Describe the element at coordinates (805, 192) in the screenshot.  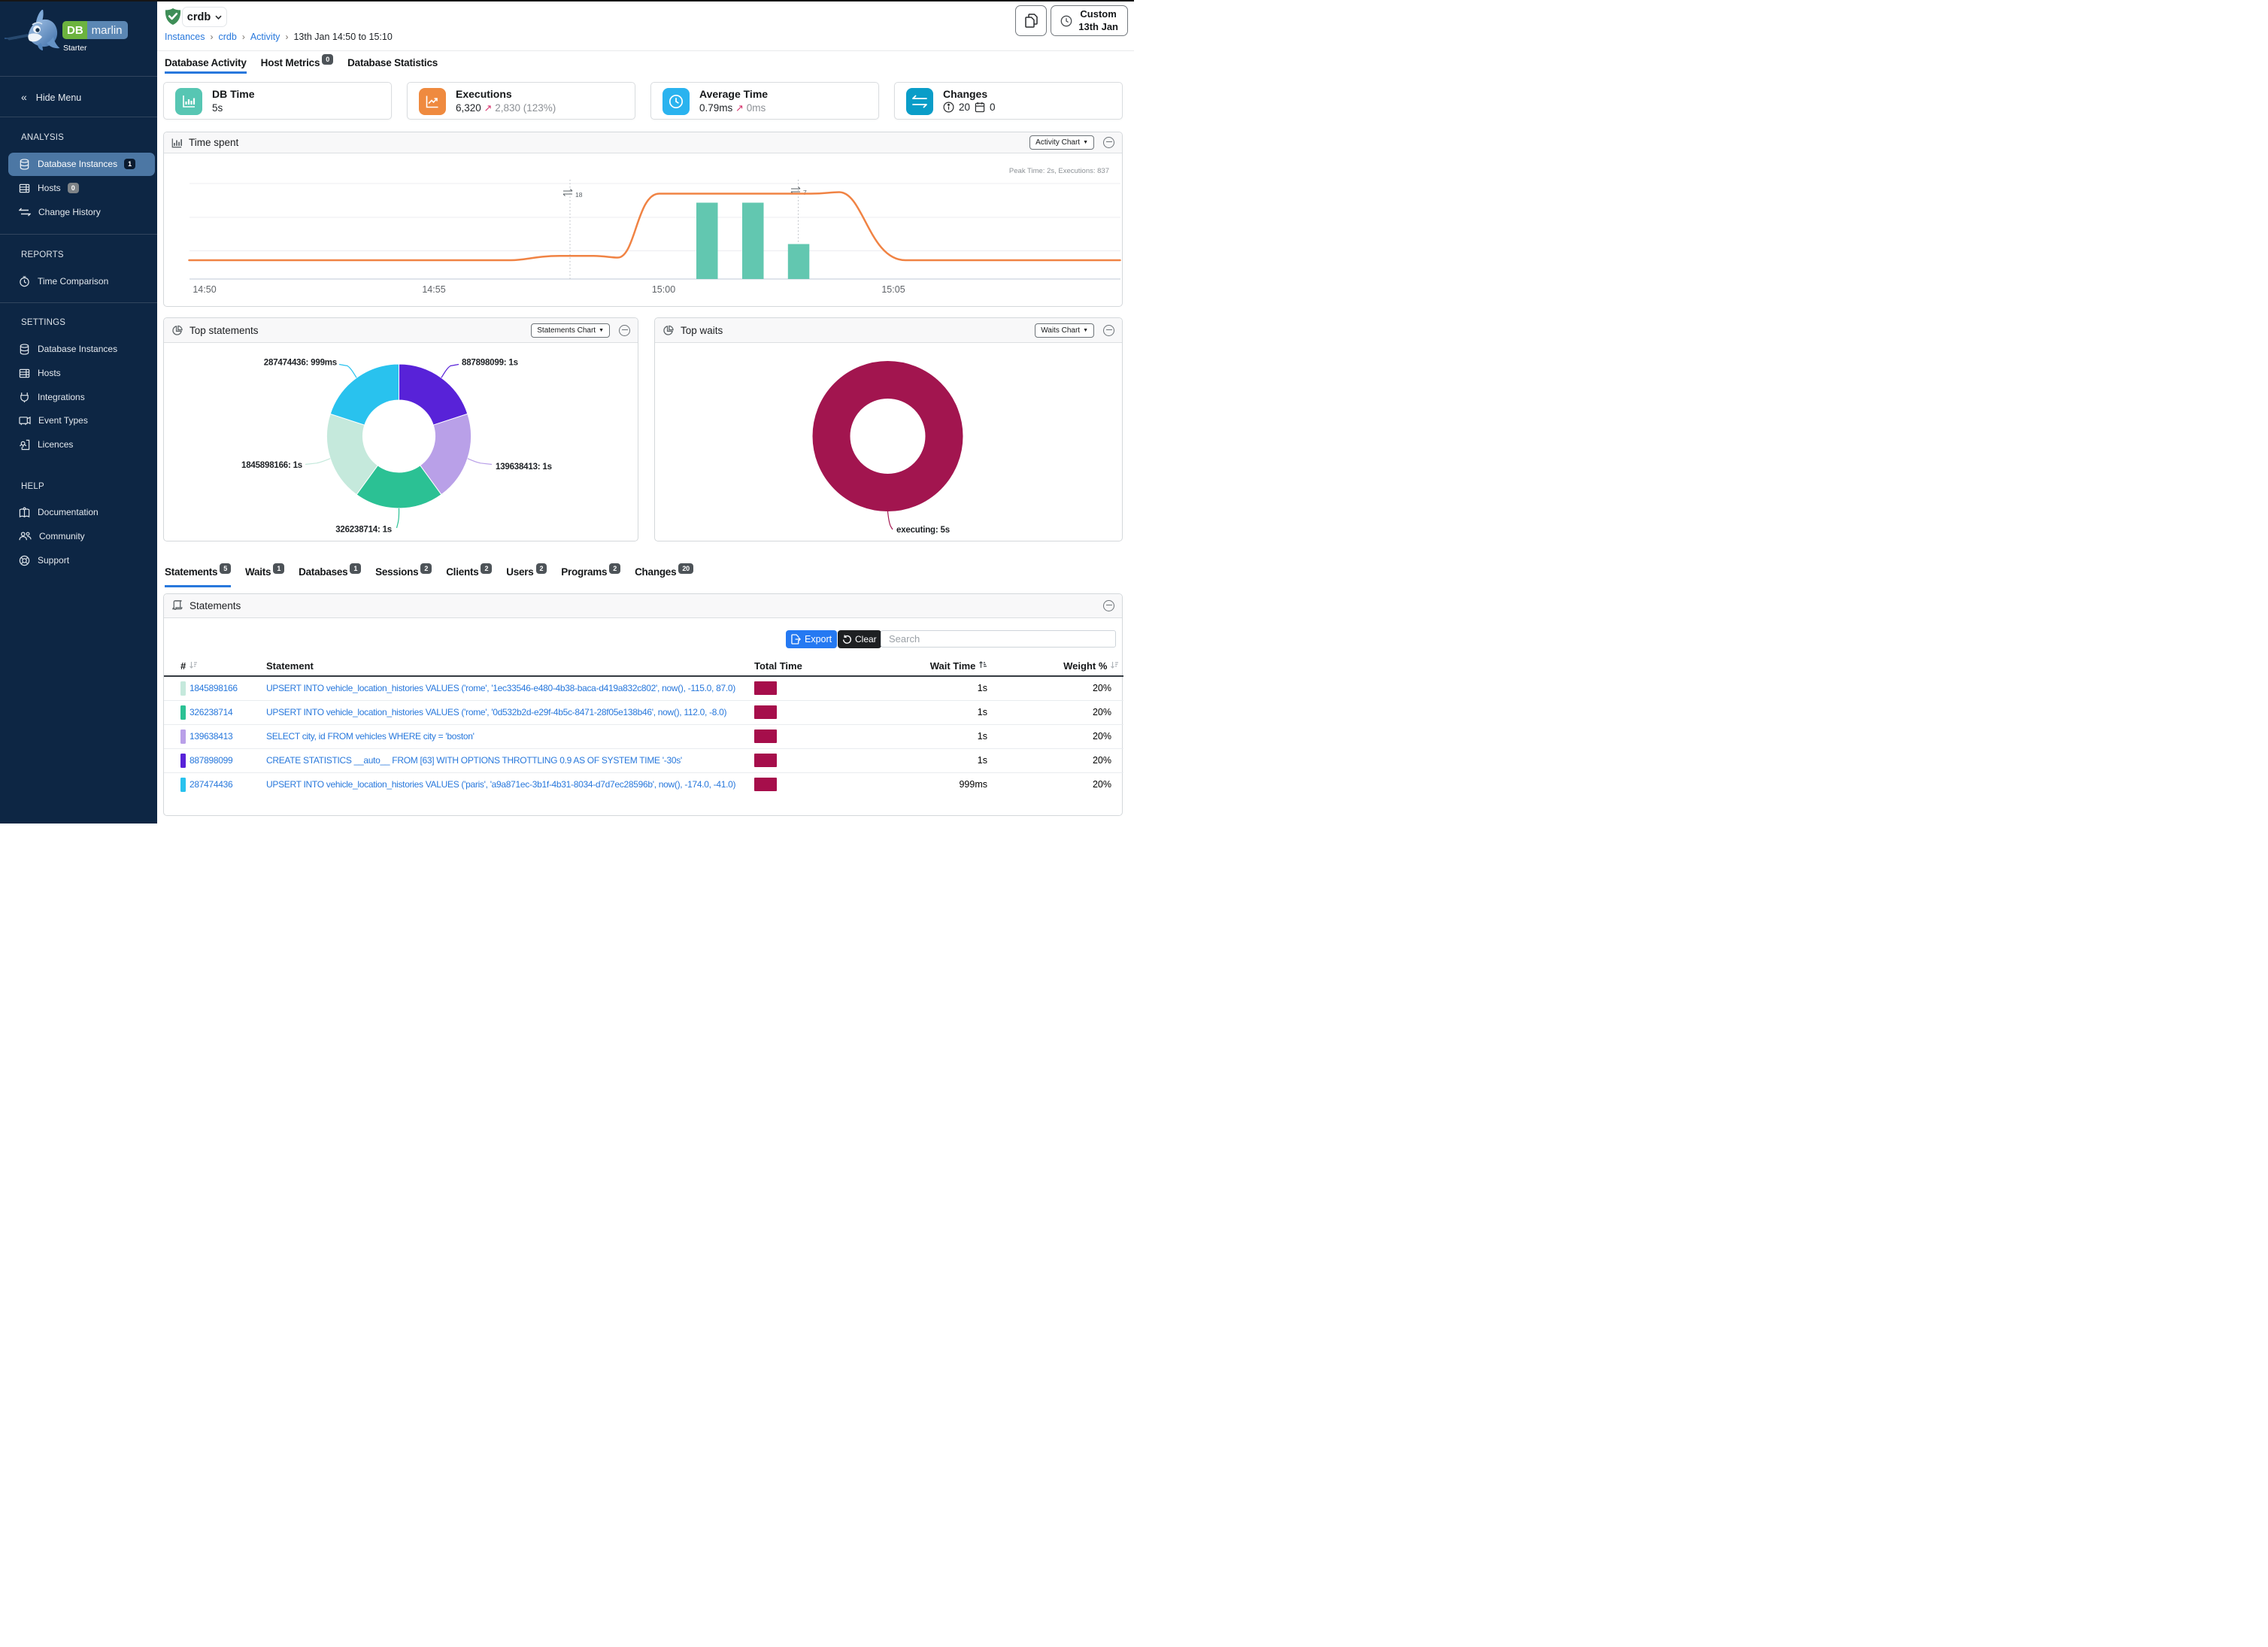
I see `svg-text: 7` at that location.